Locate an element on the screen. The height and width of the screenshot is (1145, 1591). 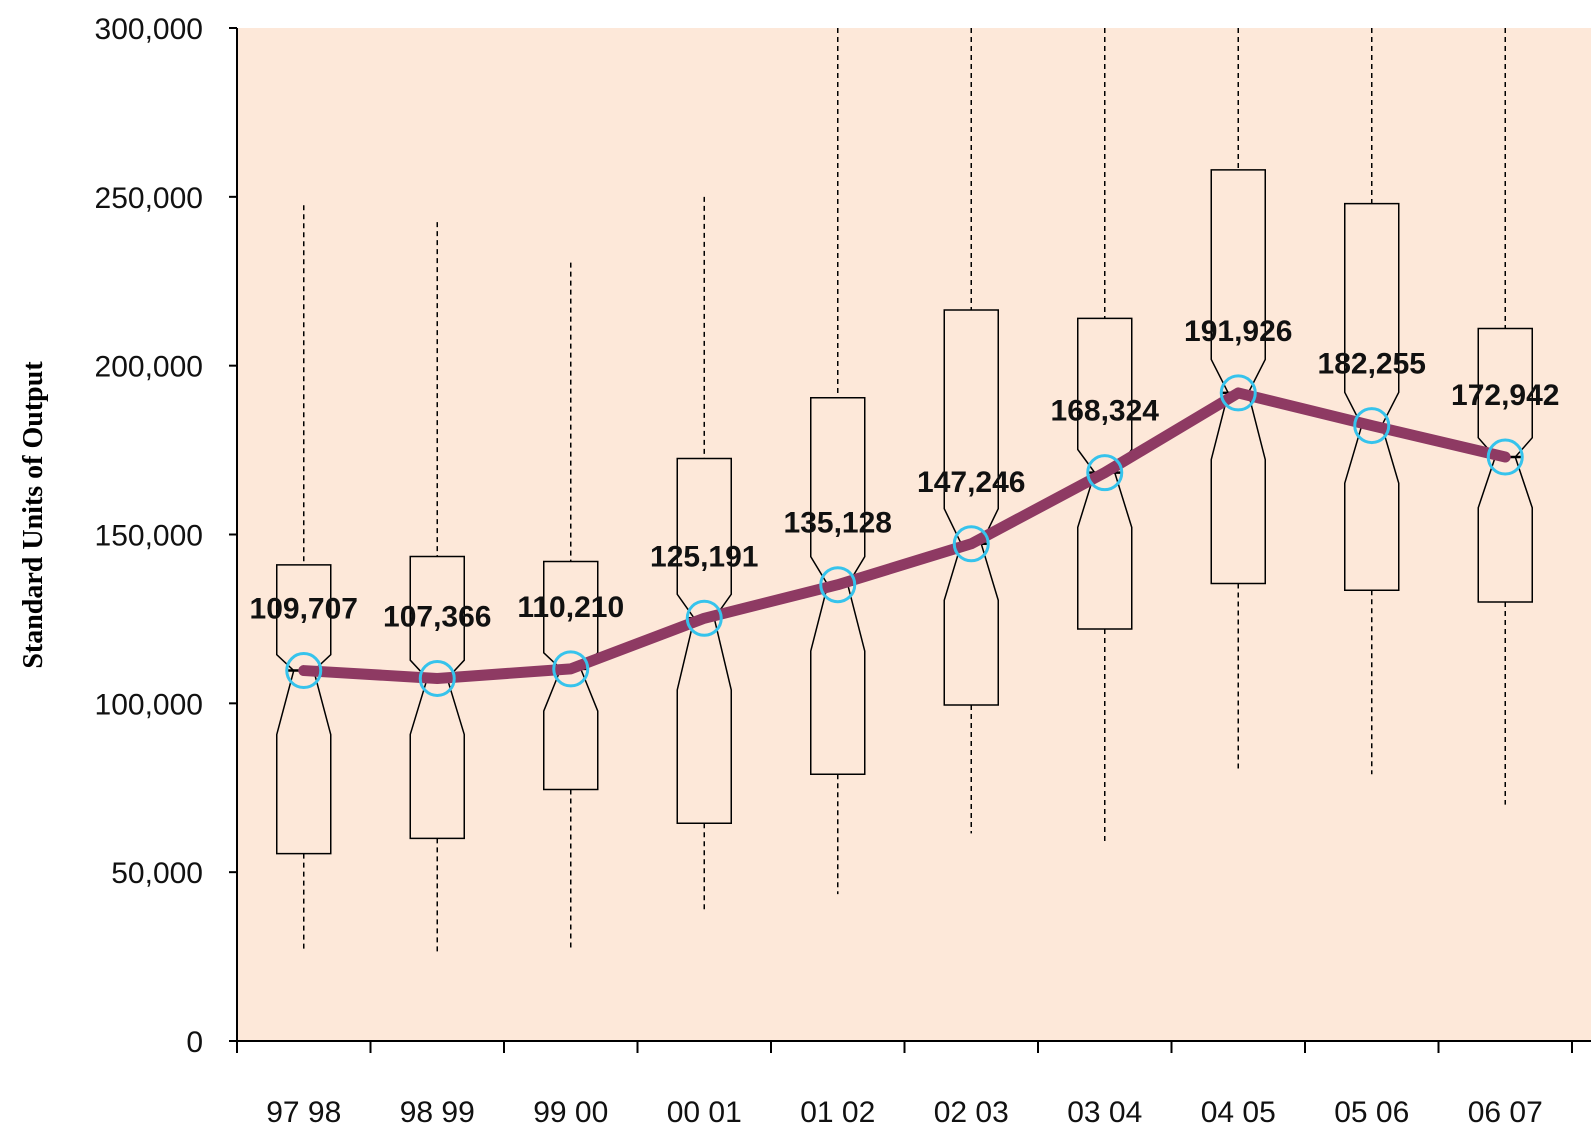
x-tick-label: 02 03 is located at coordinates (971, 1112).